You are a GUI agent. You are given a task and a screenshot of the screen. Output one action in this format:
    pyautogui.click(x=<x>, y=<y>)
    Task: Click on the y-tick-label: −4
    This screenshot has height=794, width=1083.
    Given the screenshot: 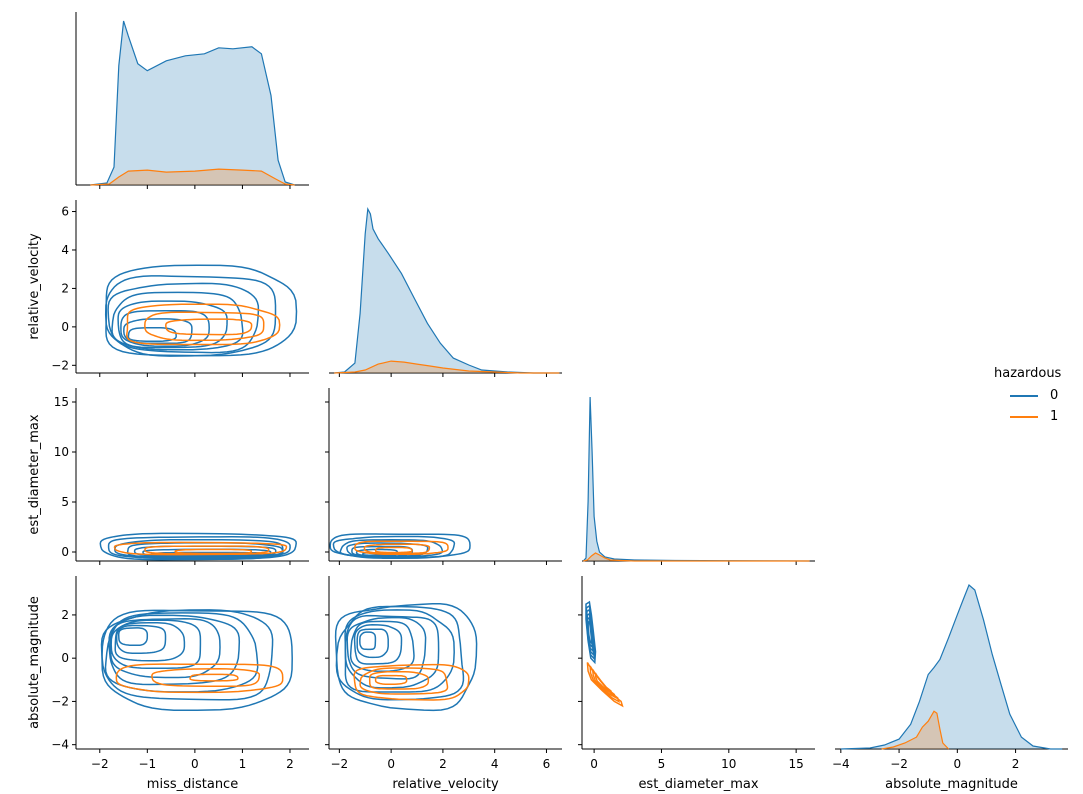 What is the action you would take?
    pyautogui.click(x=60, y=745)
    